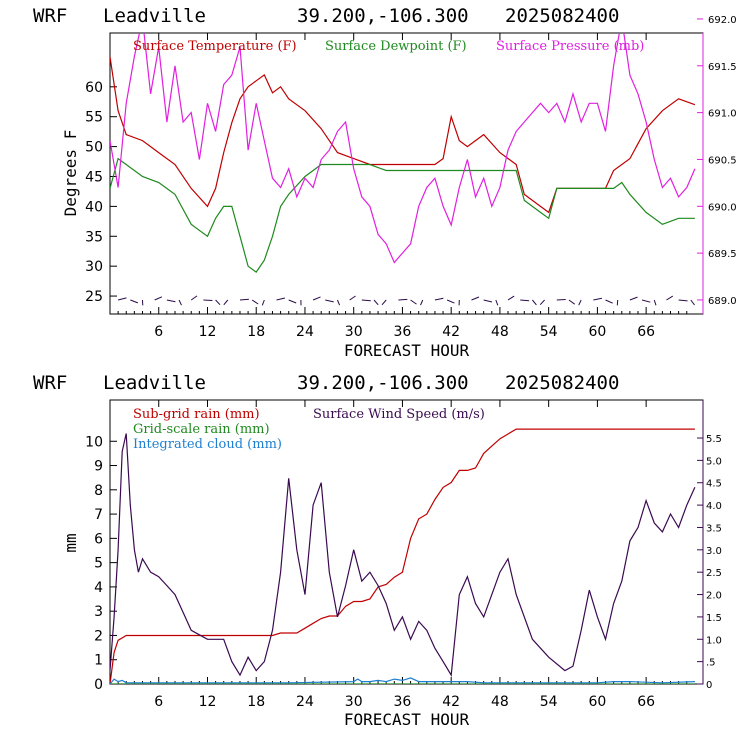  Describe the element at coordinates (714, 461) in the screenshot. I see `y2-tick-label: 5.0` at that location.